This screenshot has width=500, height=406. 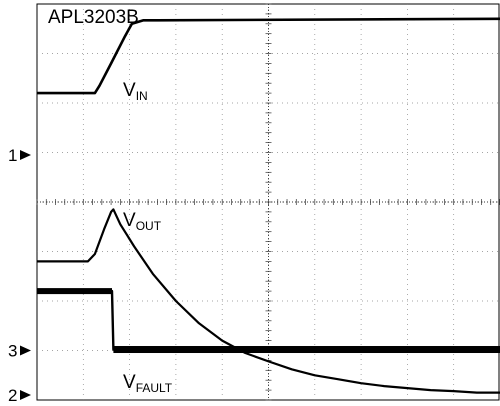 I want to click on channel-markers: 1 3 2, so click(x=19, y=275).